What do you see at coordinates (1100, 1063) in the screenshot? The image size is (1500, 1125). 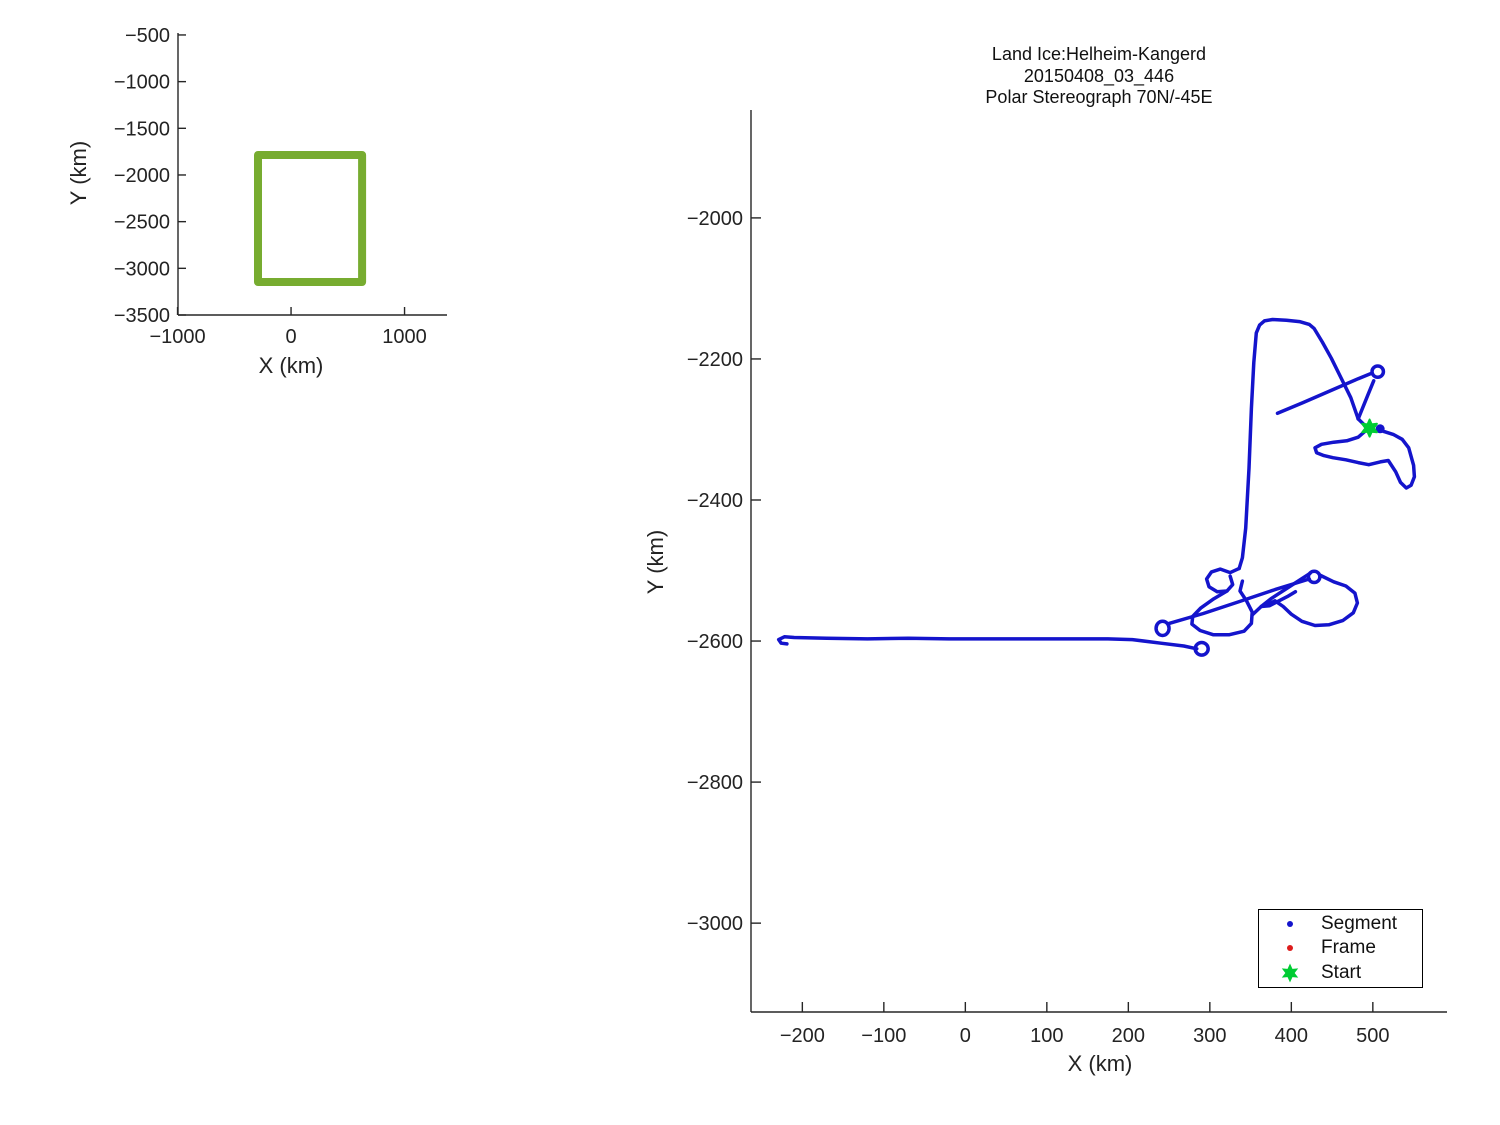 I see `main-x-axis-label: X (km)` at bounding box center [1100, 1063].